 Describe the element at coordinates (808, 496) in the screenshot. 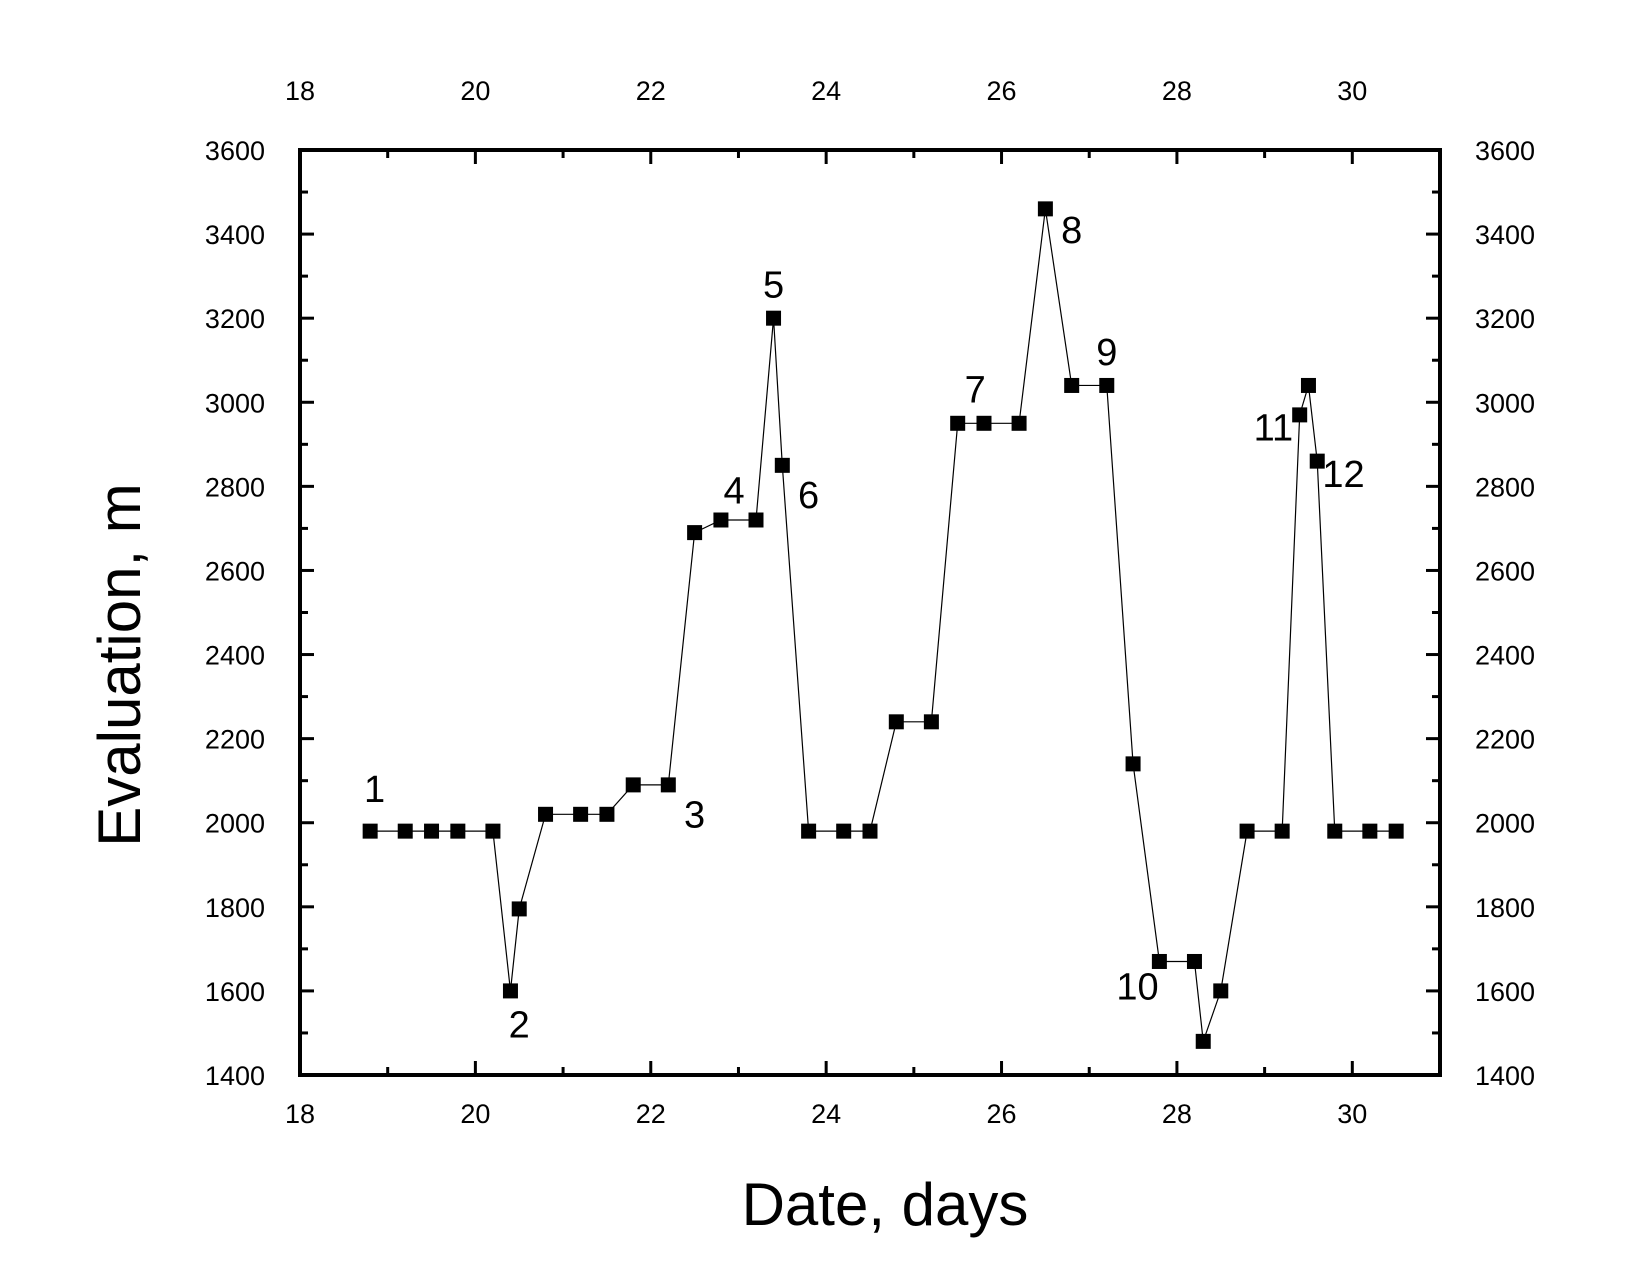

I see `point-label: 6` at that location.